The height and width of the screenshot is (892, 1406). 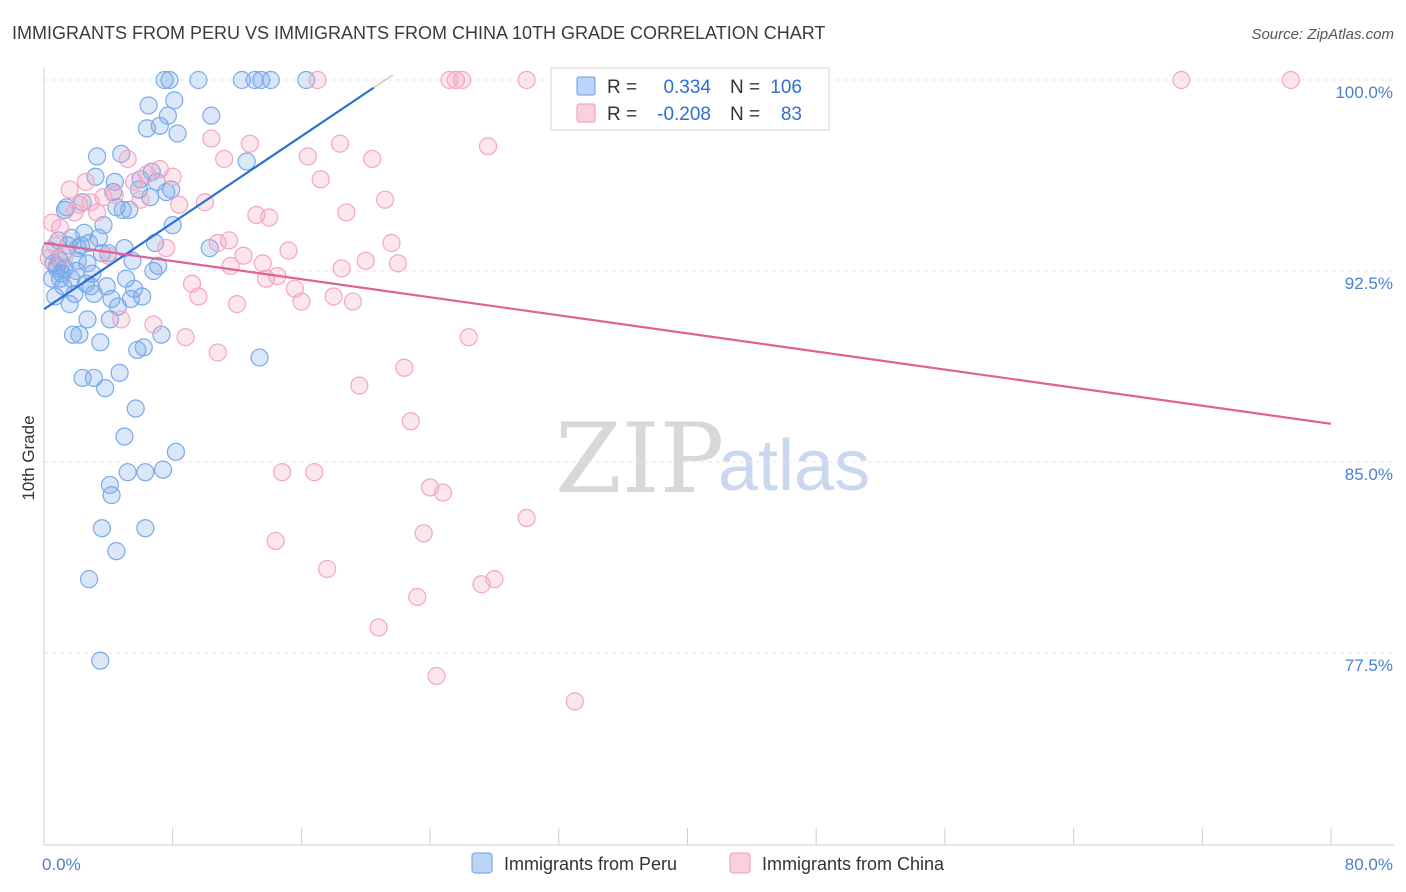 I want to click on legend-r-value-peru: 0.334, so click(x=687, y=87).